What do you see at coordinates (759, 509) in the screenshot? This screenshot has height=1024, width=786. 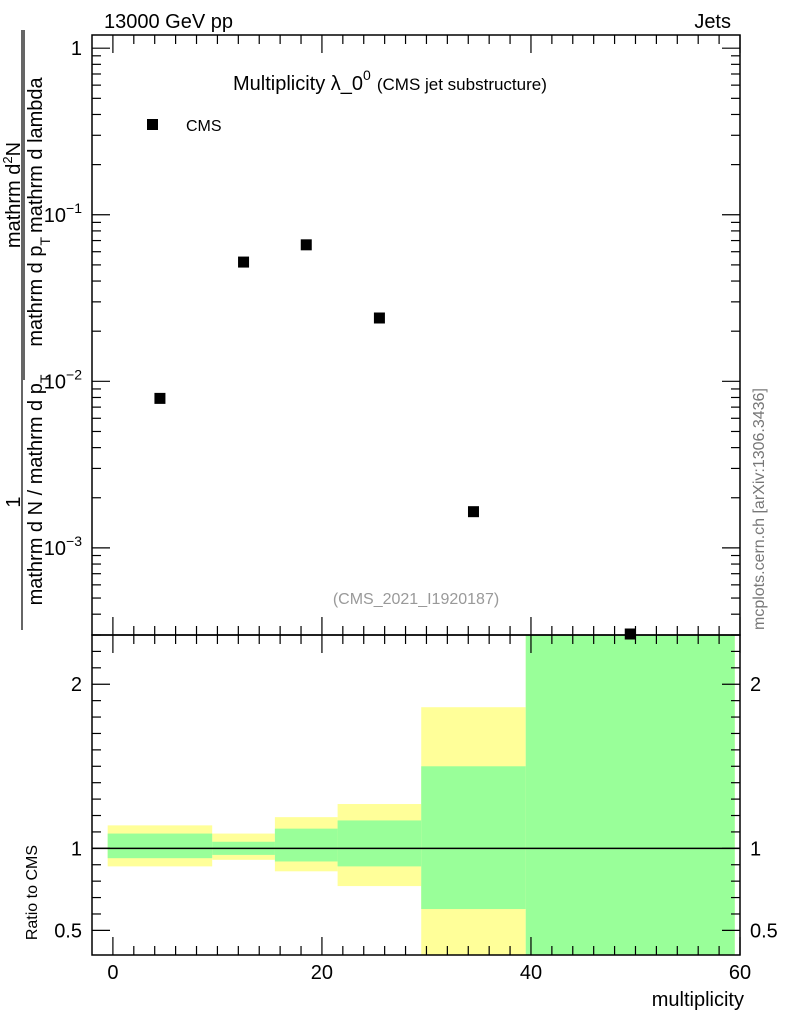 I see `side-label: mcplots.cern.ch [arXiv:1306.3436]` at bounding box center [759, 509].